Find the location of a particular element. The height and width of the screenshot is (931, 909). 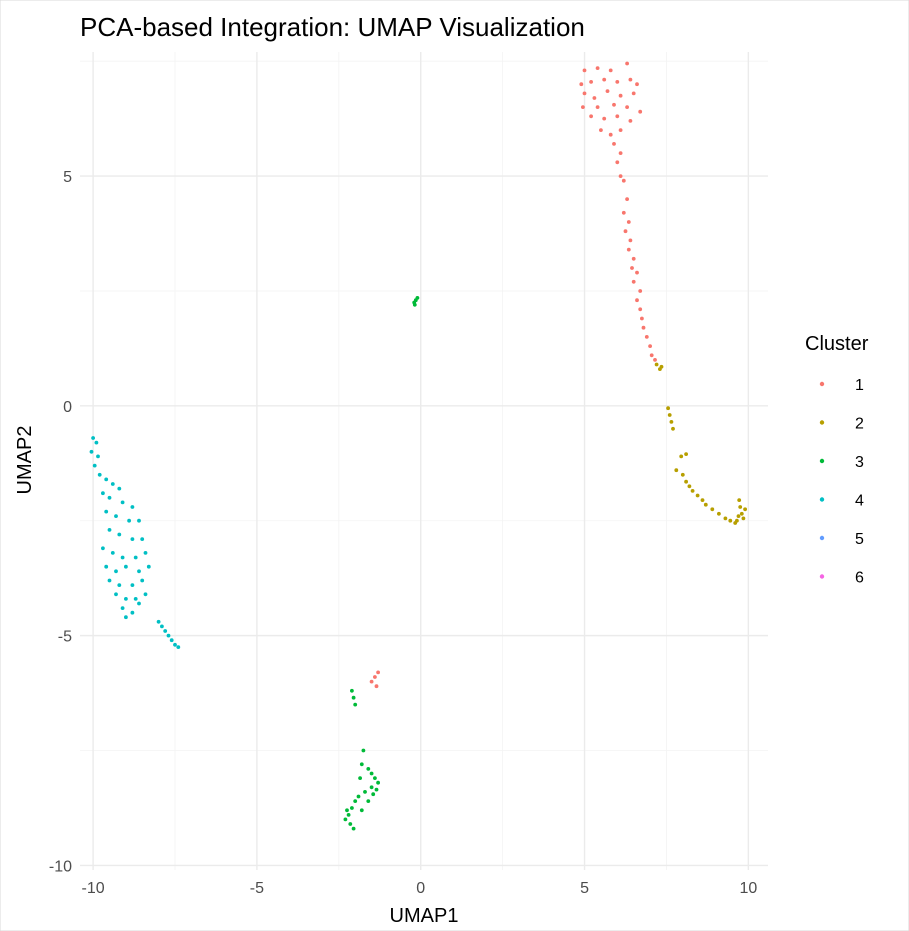

legend-label-2: 2 is located at coordinates (859, 424).